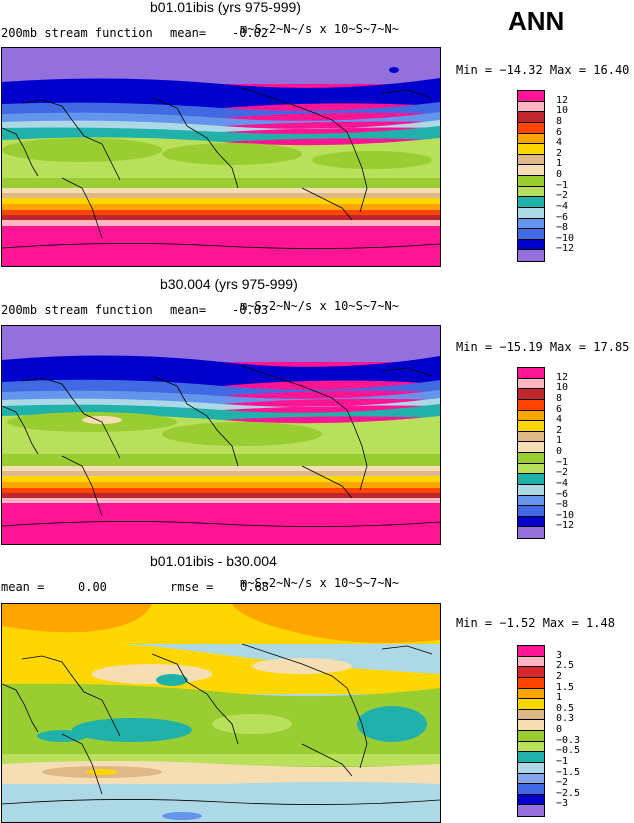 This screenshot has height=823, width=634. What do you see at coordinates (23, 587) in the screenshot?
I see `panel-3-mean-label: mean =` at bounding box center [23, 587].